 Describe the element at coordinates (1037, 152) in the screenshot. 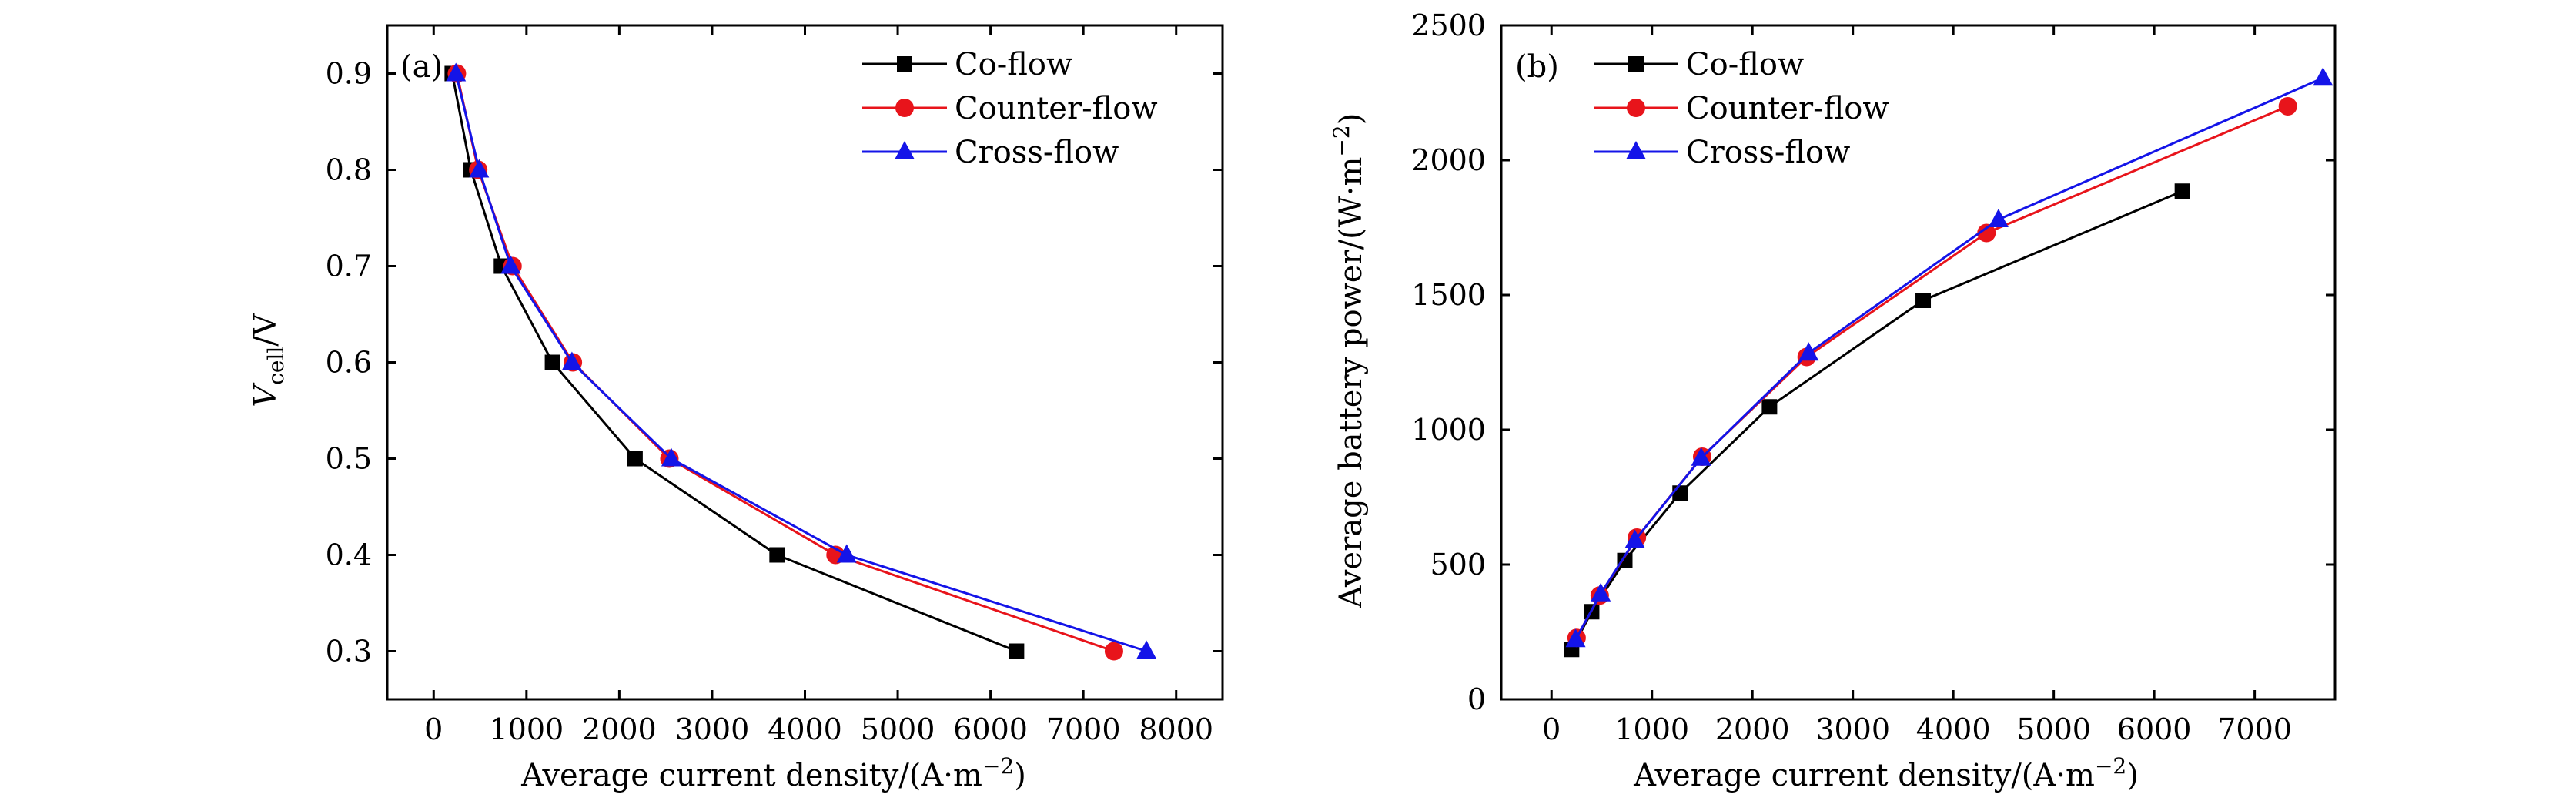

I see `chart-a-legend-label-cross-flow: Cross-flow` at that location.